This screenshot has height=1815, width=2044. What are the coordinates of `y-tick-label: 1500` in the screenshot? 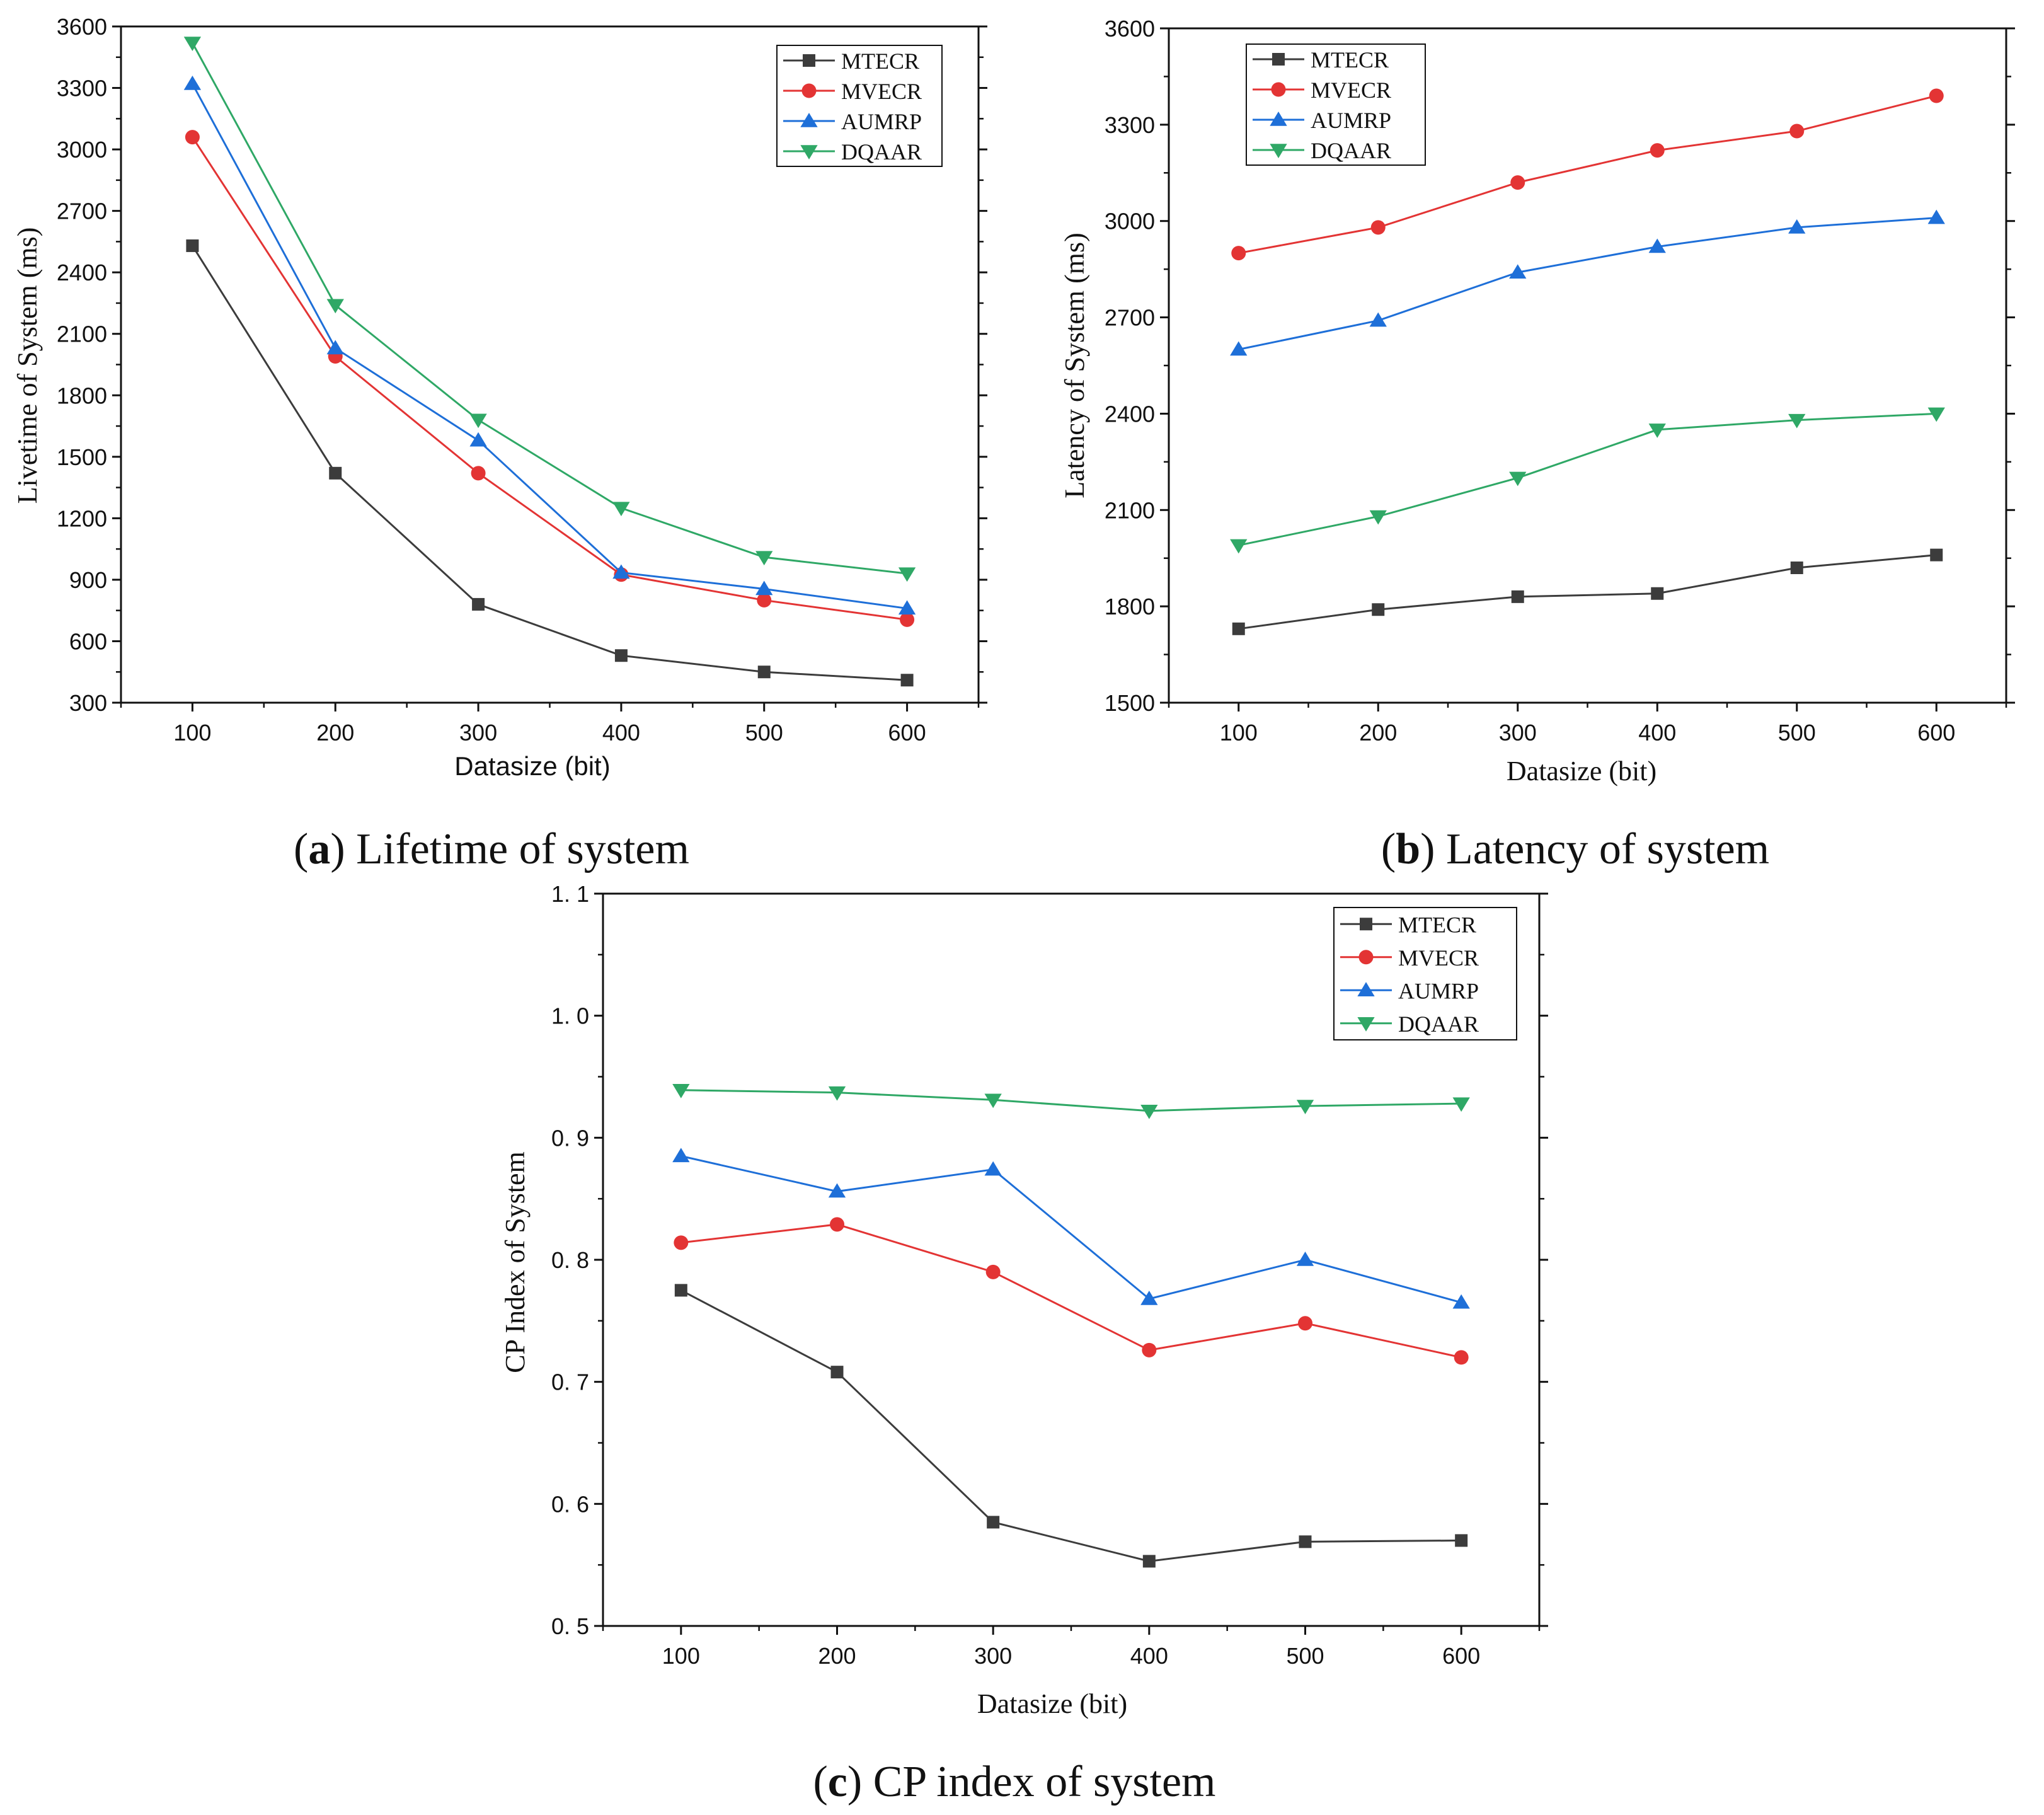 It's located at (82, 457).